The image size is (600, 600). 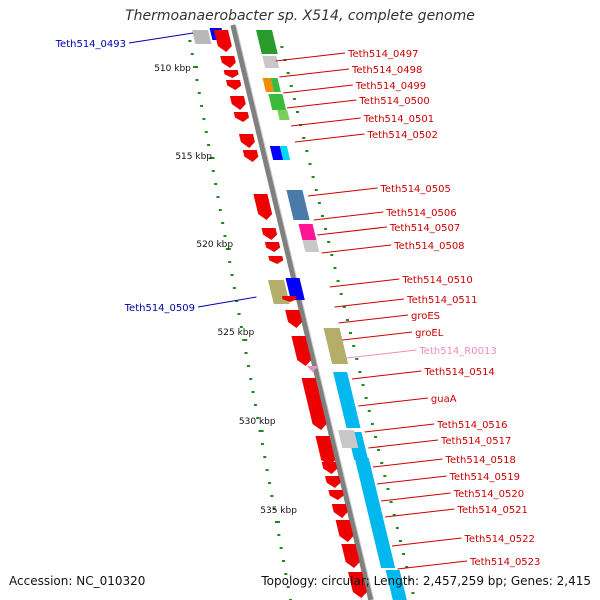 I want to click on gene-label-right: Teth514_0502, so click(x=402, y=135).